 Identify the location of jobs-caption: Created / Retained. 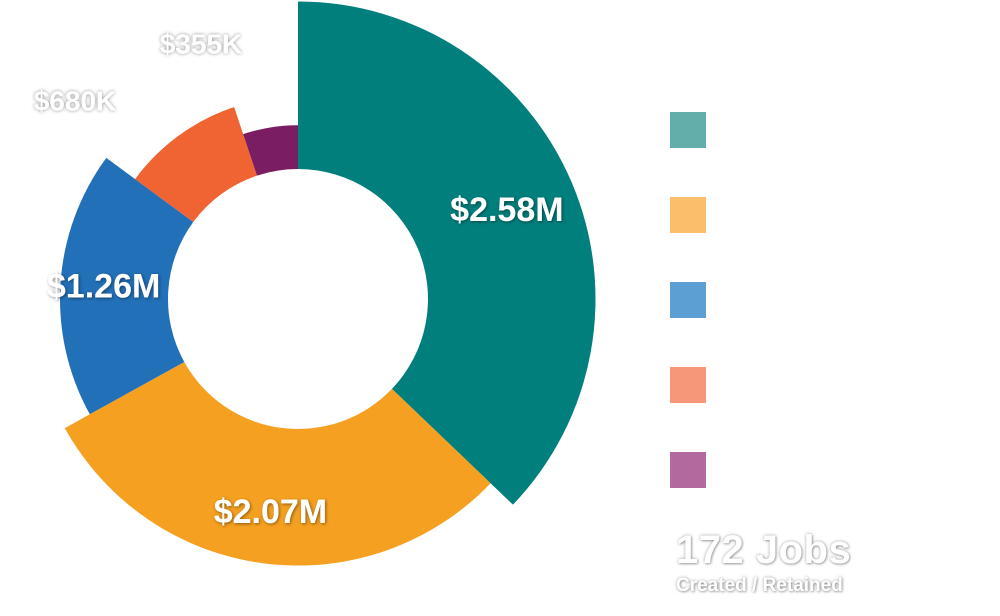
(759, 585).